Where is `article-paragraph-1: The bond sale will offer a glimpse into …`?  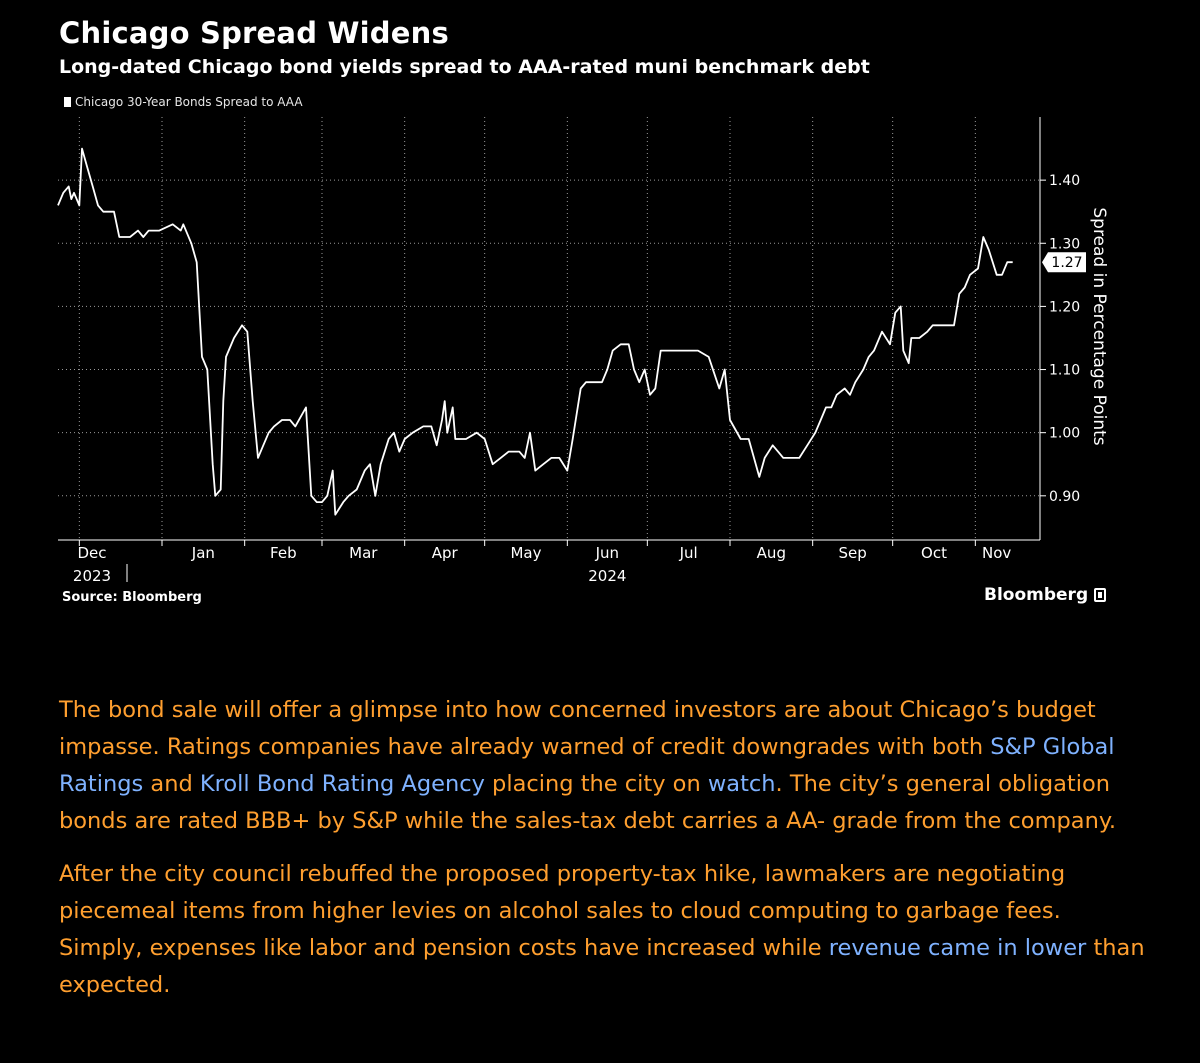
article-paragraph-1: The bond sale will offer a glimpse into … is located at coordinates (604, 766).